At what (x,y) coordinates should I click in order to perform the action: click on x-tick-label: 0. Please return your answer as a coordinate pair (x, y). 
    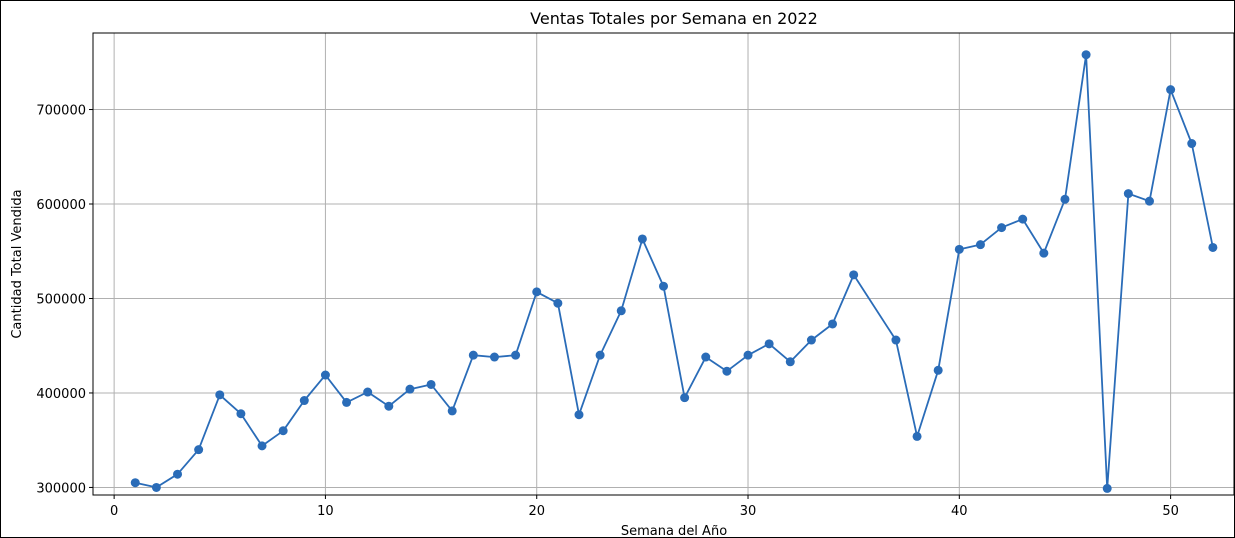
    Looking at the image, I should click on (114, 511).